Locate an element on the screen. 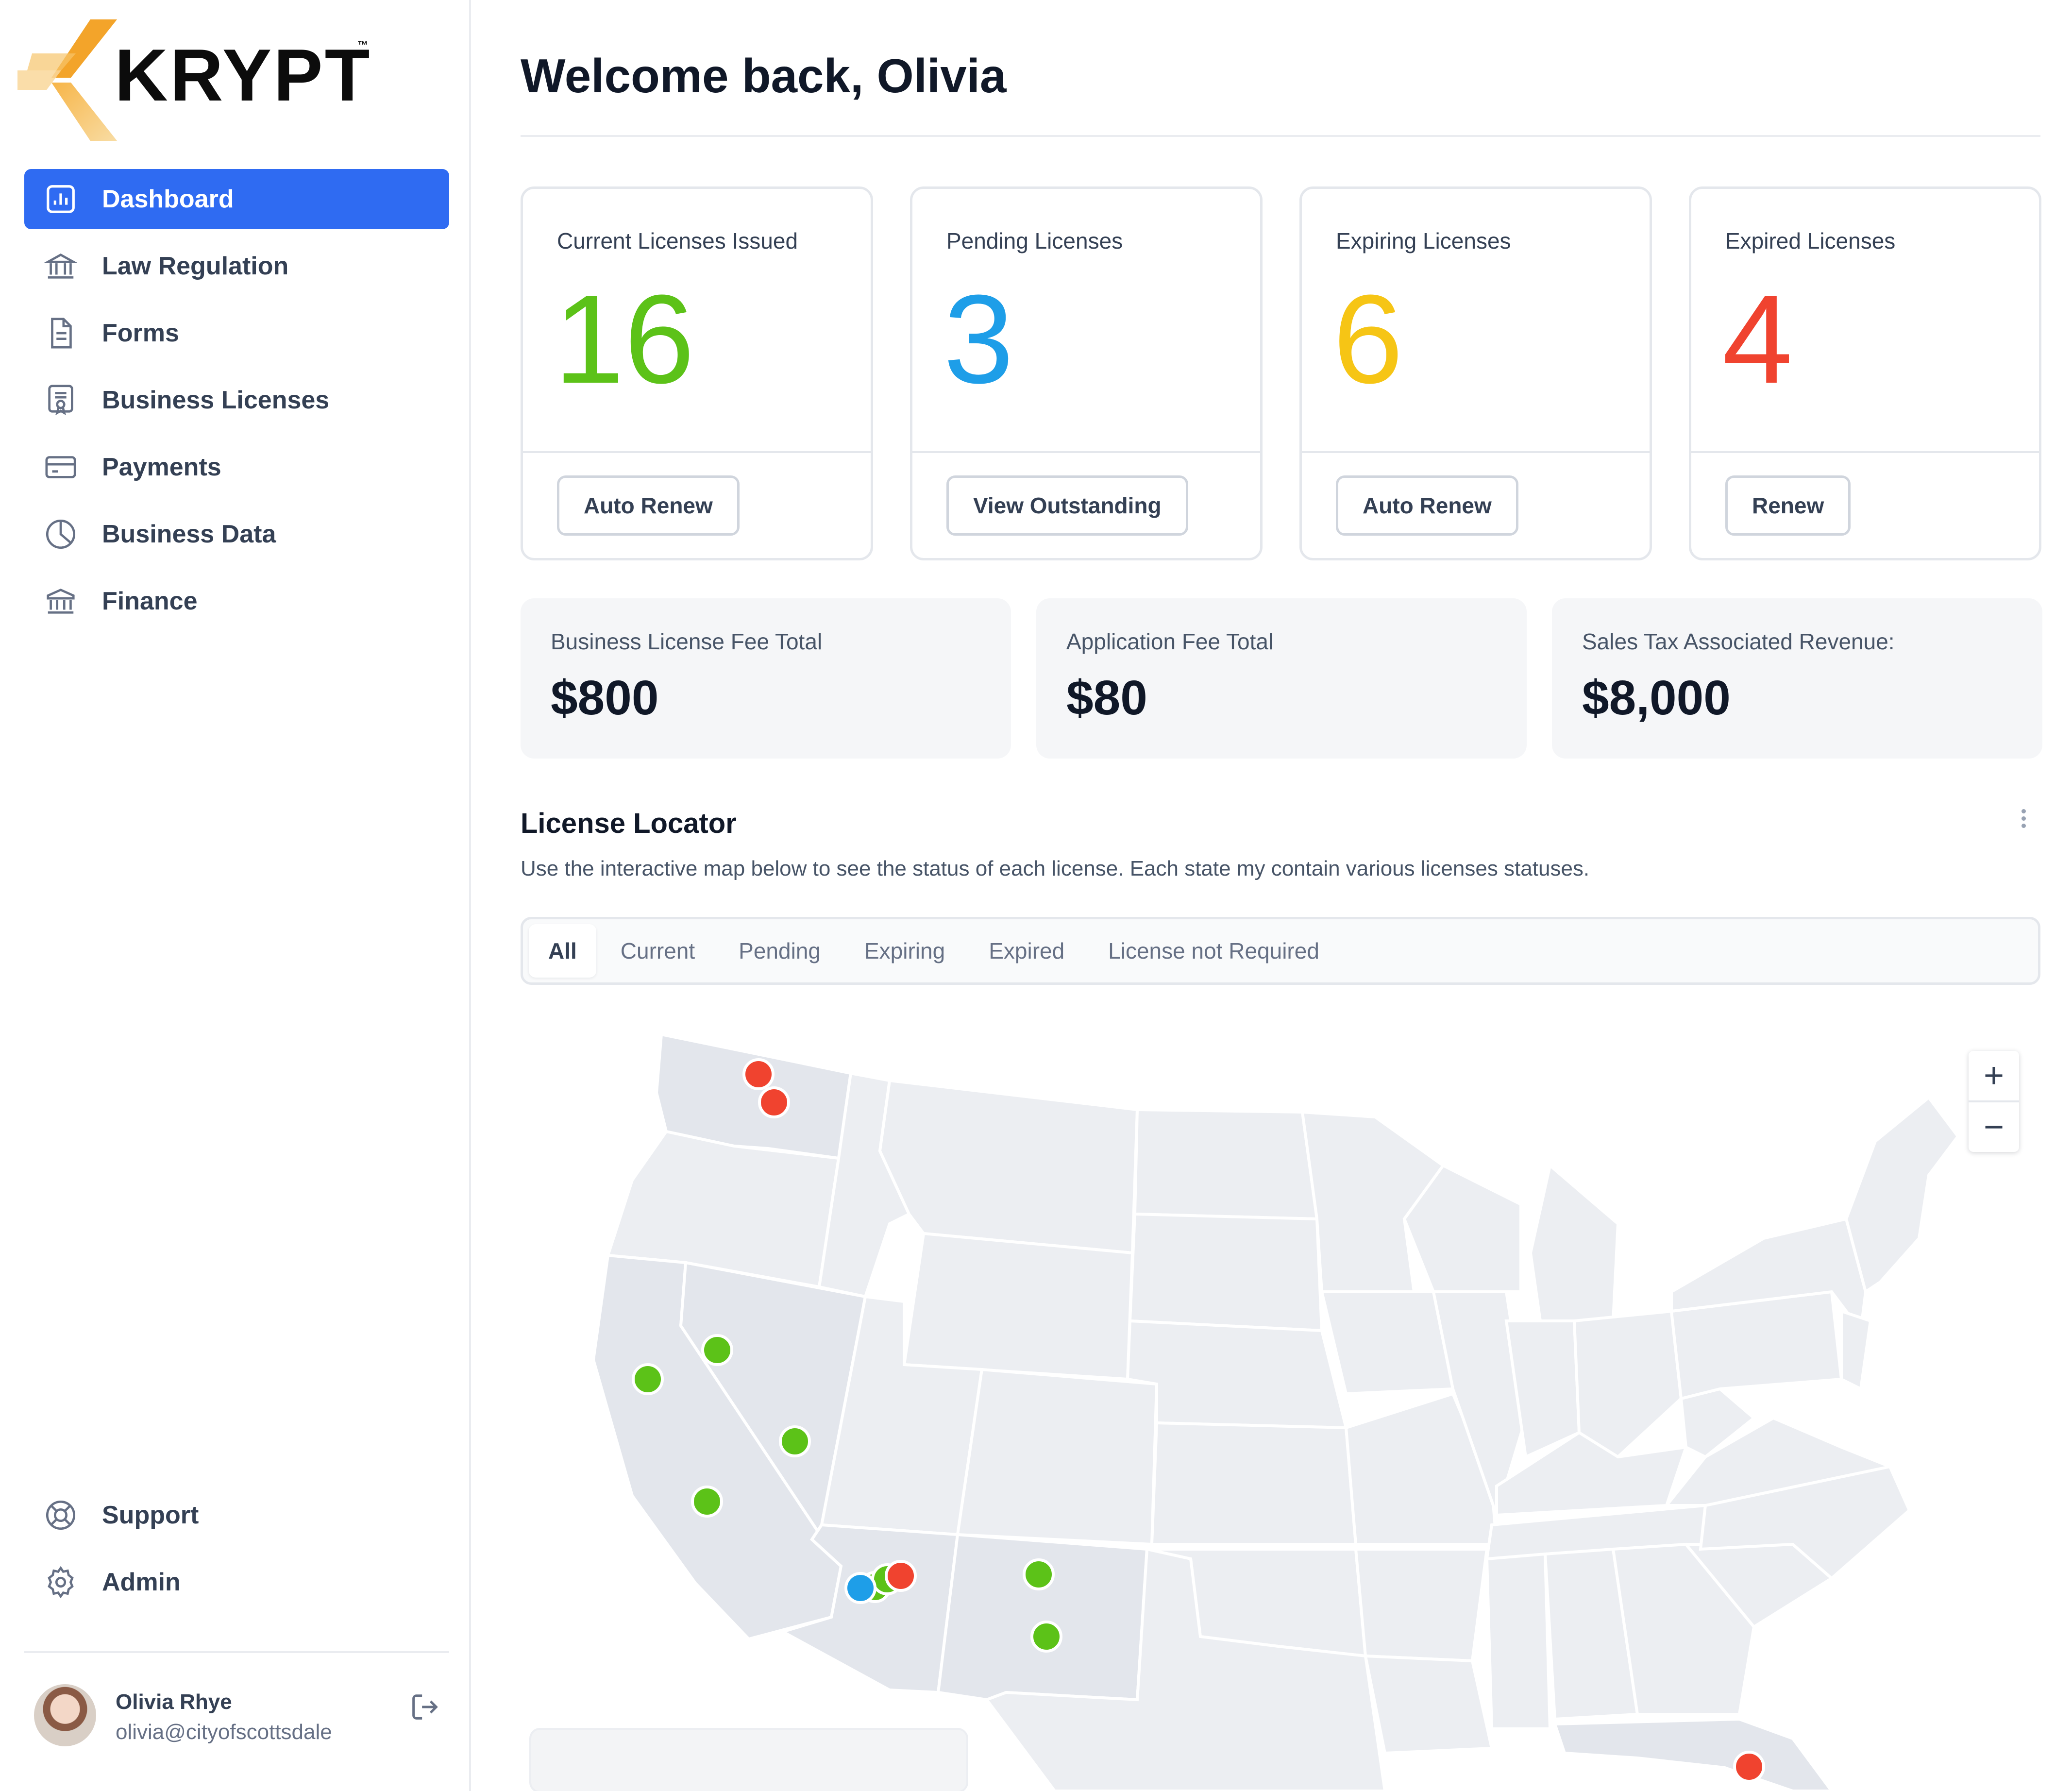 The width and height of the screenshot is (2072, 1791). sidebar-item-label: Dashboard is located at coordinates (168, 199).